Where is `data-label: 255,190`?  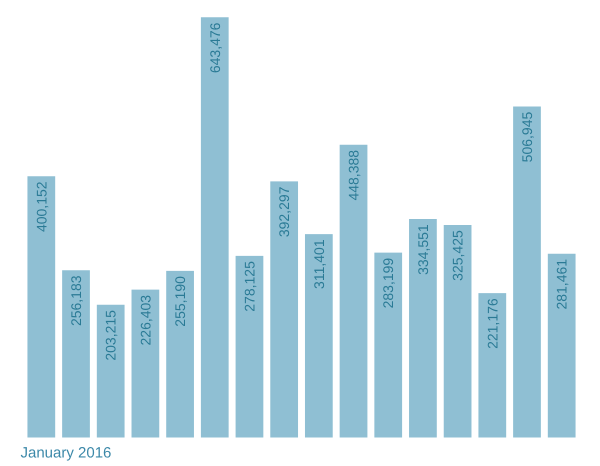
data-label: 255,190 is located at coordinates (180, 301).